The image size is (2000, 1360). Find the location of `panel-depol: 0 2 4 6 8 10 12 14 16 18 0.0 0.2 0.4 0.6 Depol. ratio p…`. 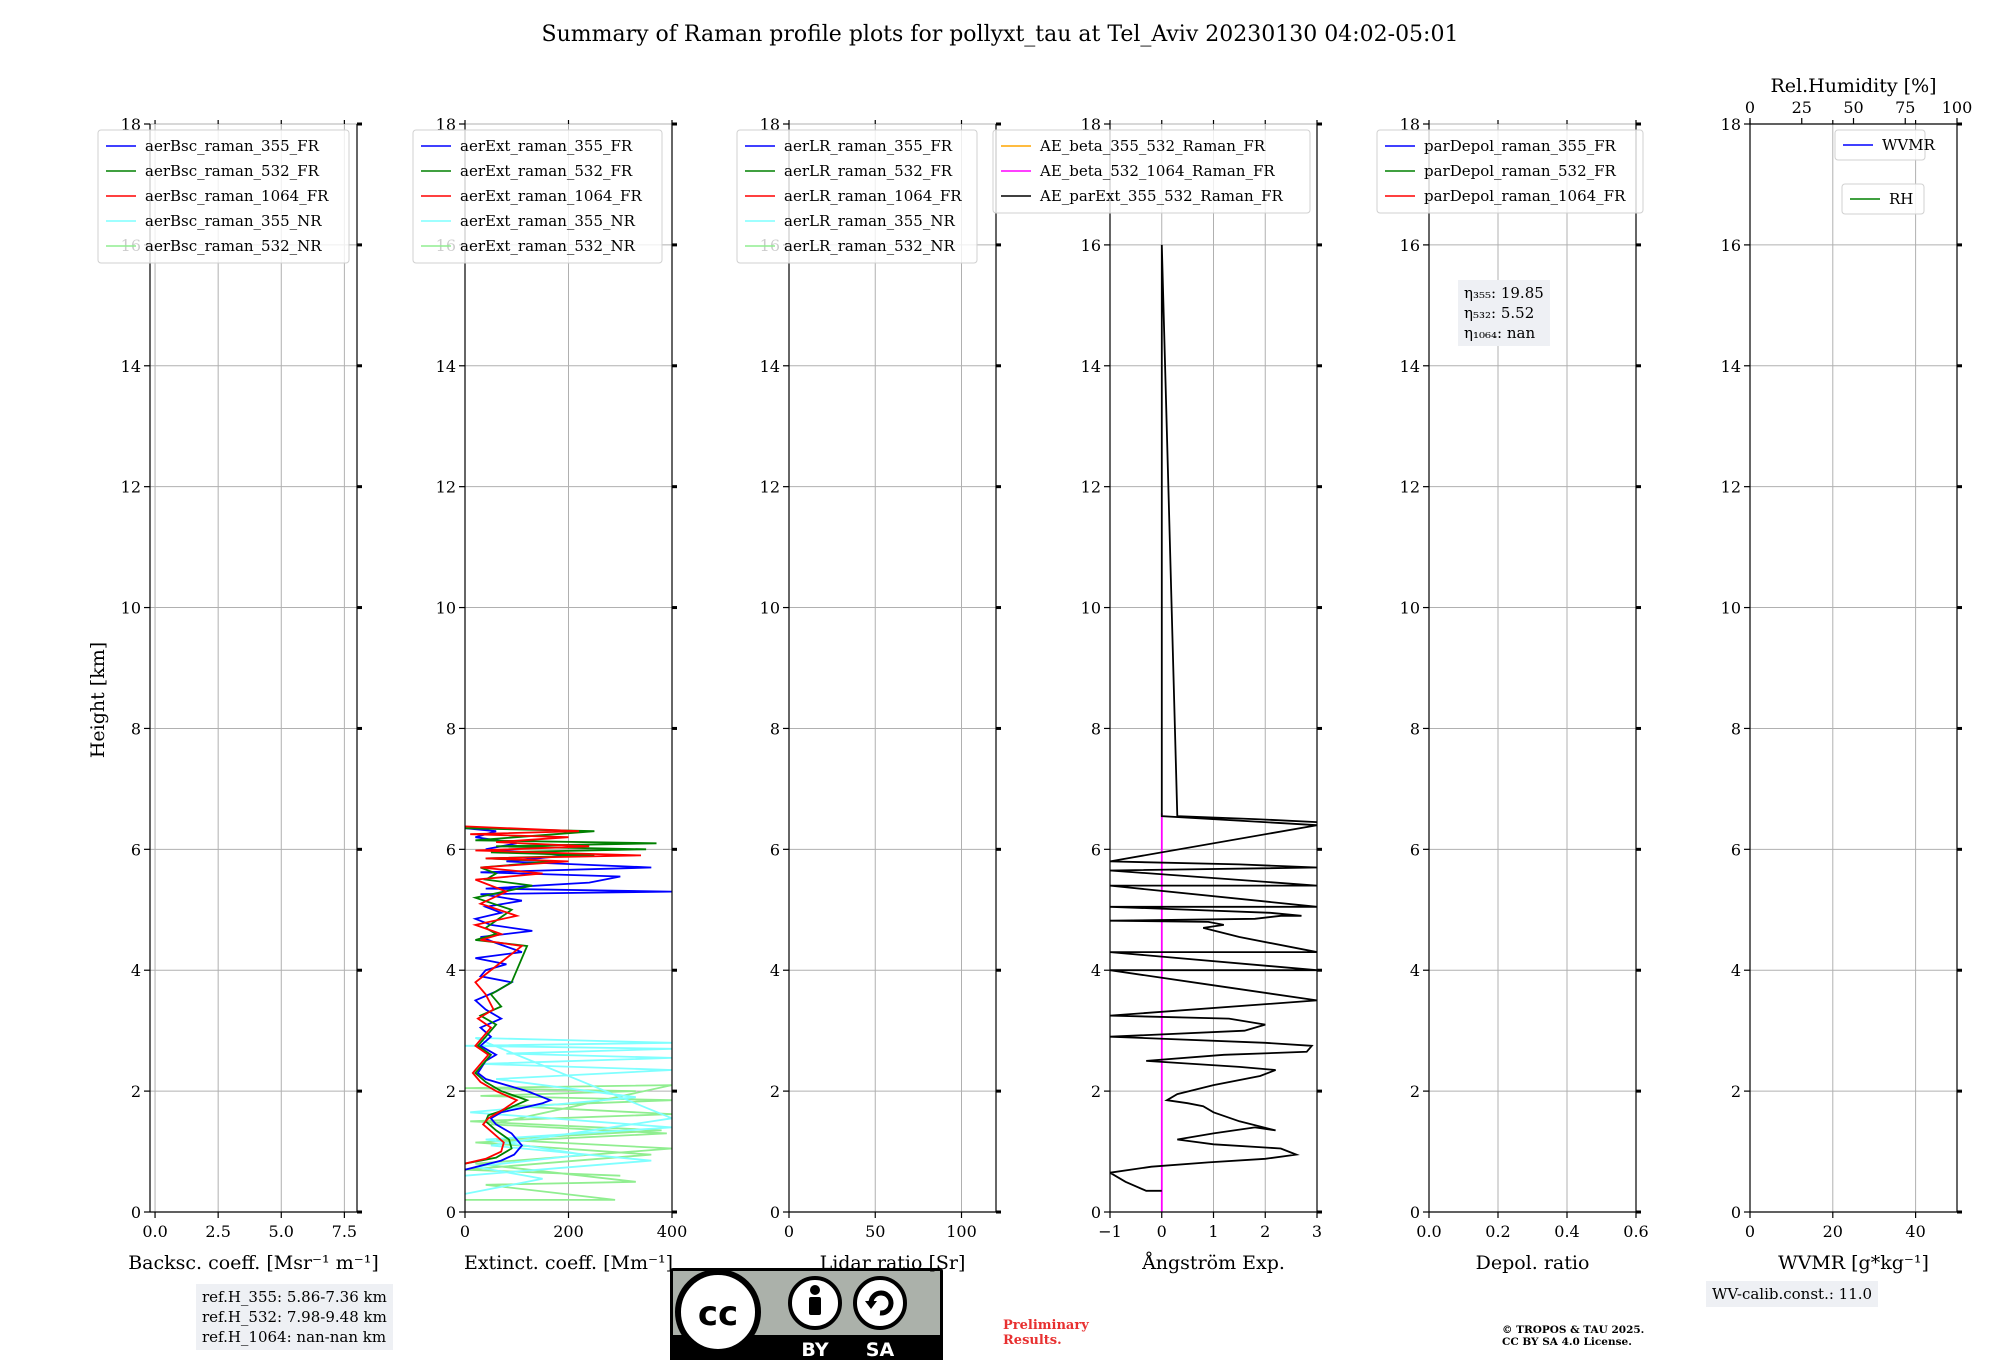

panel-depol: 0 2 4 6 8 10 12 14 16 18 0.0 0.2 0.4 0.6 Depol. ratio p… is located at coordinates (1512, 694).